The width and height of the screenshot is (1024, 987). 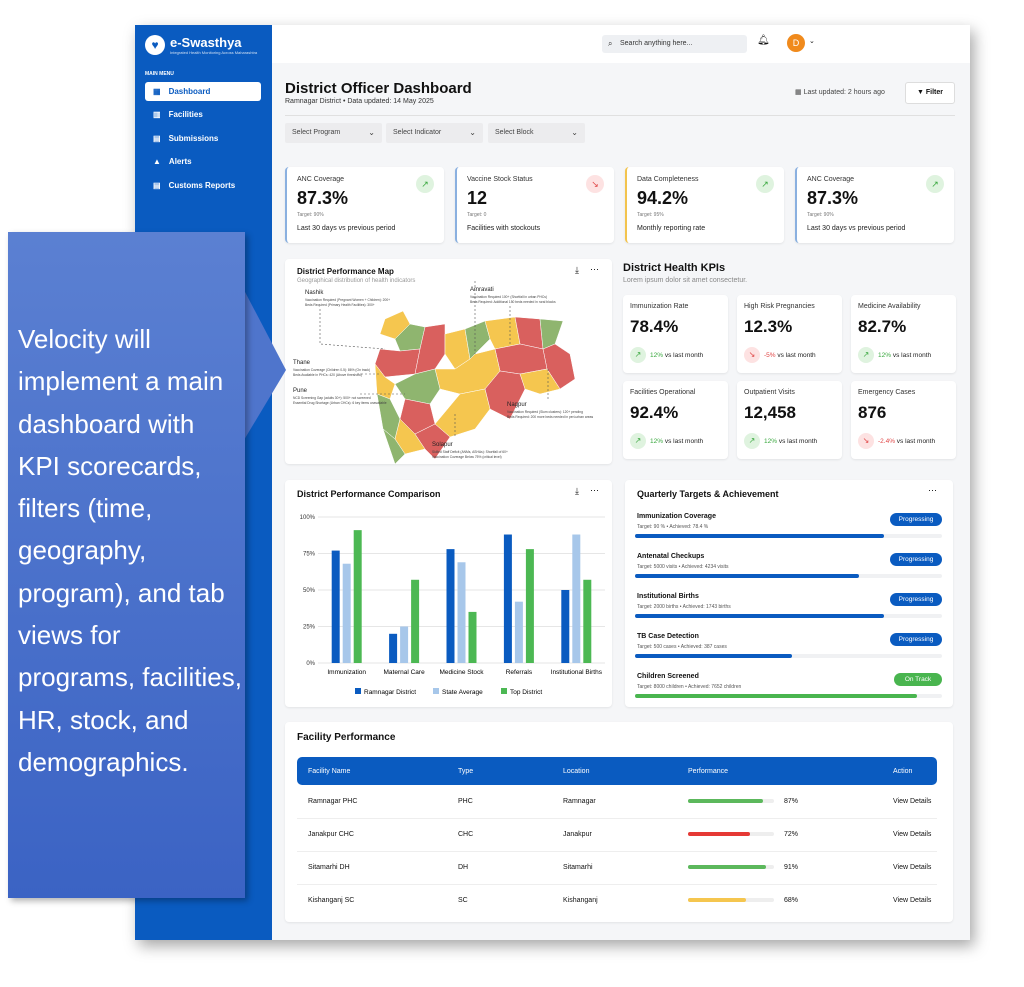 What do you see at coordinates (519, 672) in the screenshot?
I see `x-tick-label: Referrals` at bounding box center [519, 672].